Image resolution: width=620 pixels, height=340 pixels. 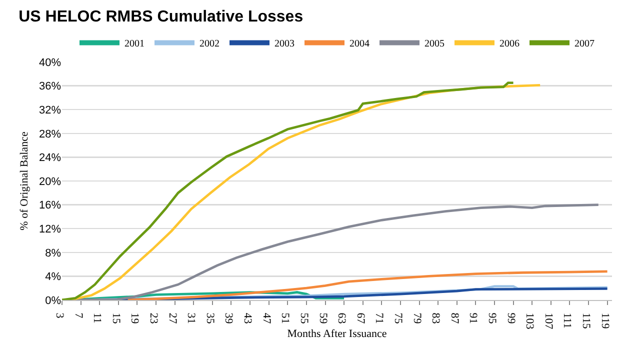 I want to click on x-tick-label: 3, so click(x=60, y=315).